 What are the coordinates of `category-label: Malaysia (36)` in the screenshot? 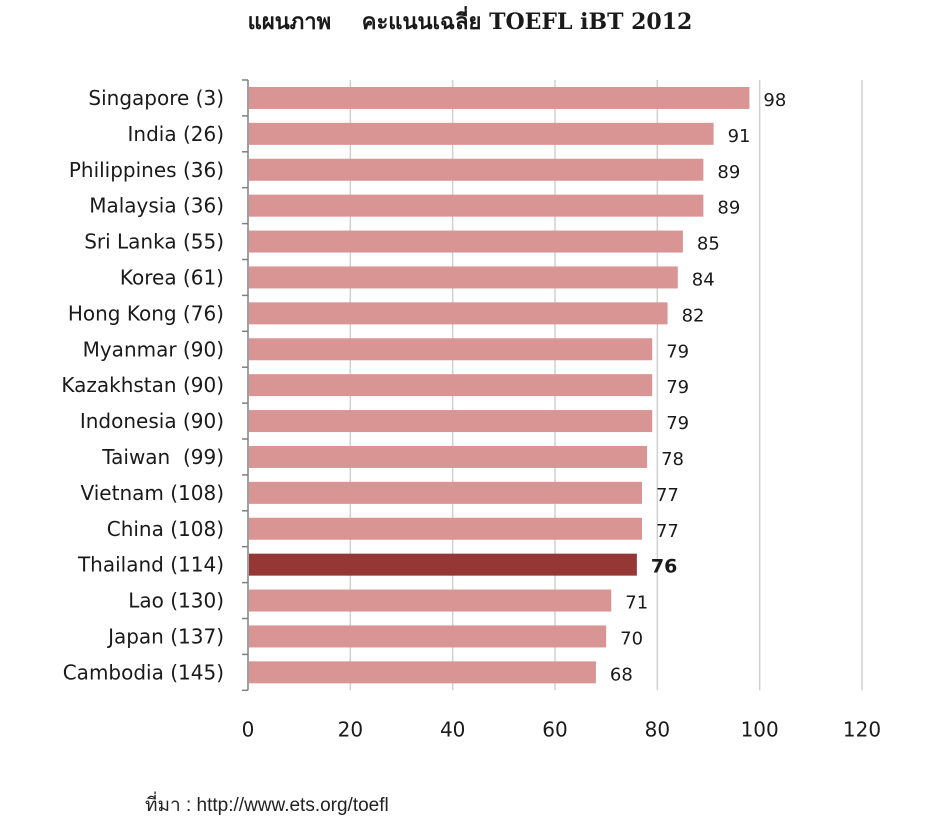 It's located at (156, 206).